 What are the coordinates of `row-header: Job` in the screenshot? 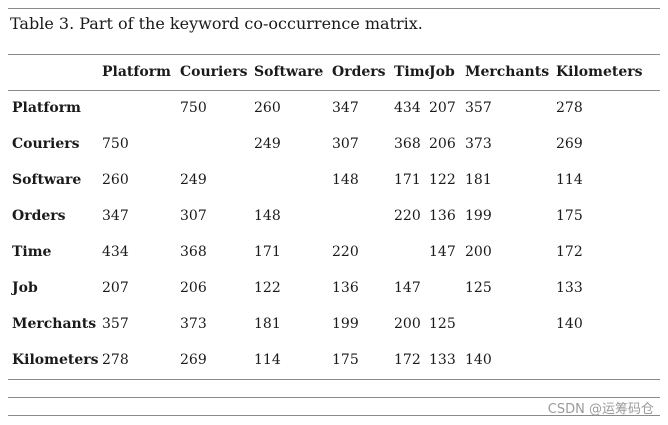 It's located at (25, 288).